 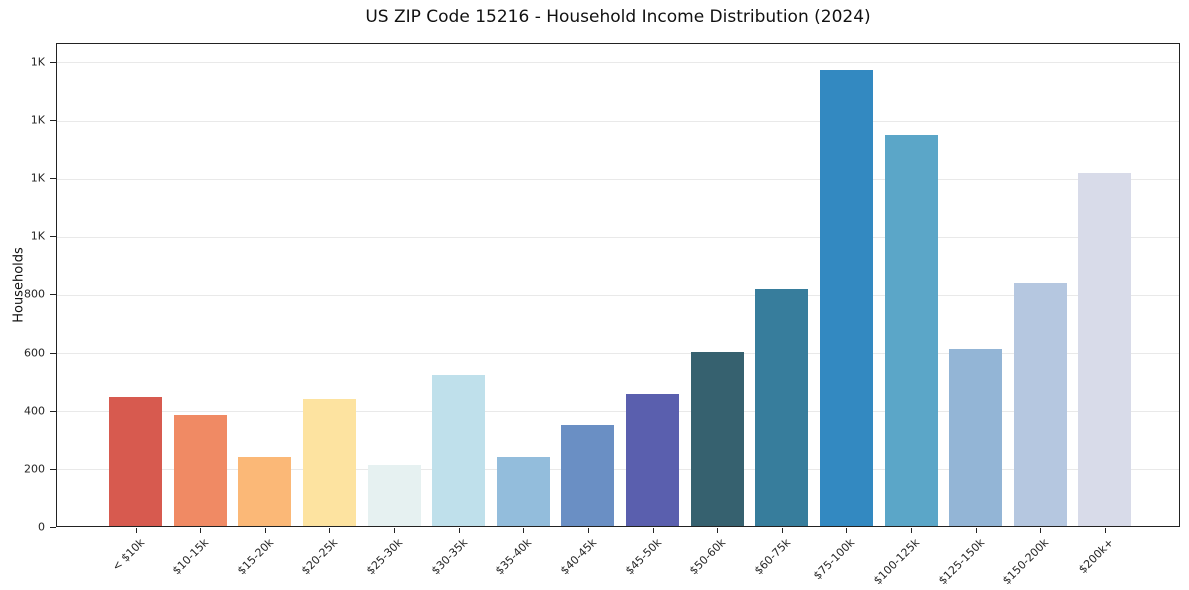 What do you see at coordinates (1026, 562) in the screenshot?
I see `x-tick-label: $150-200k` at bounding box center [1026, 562].